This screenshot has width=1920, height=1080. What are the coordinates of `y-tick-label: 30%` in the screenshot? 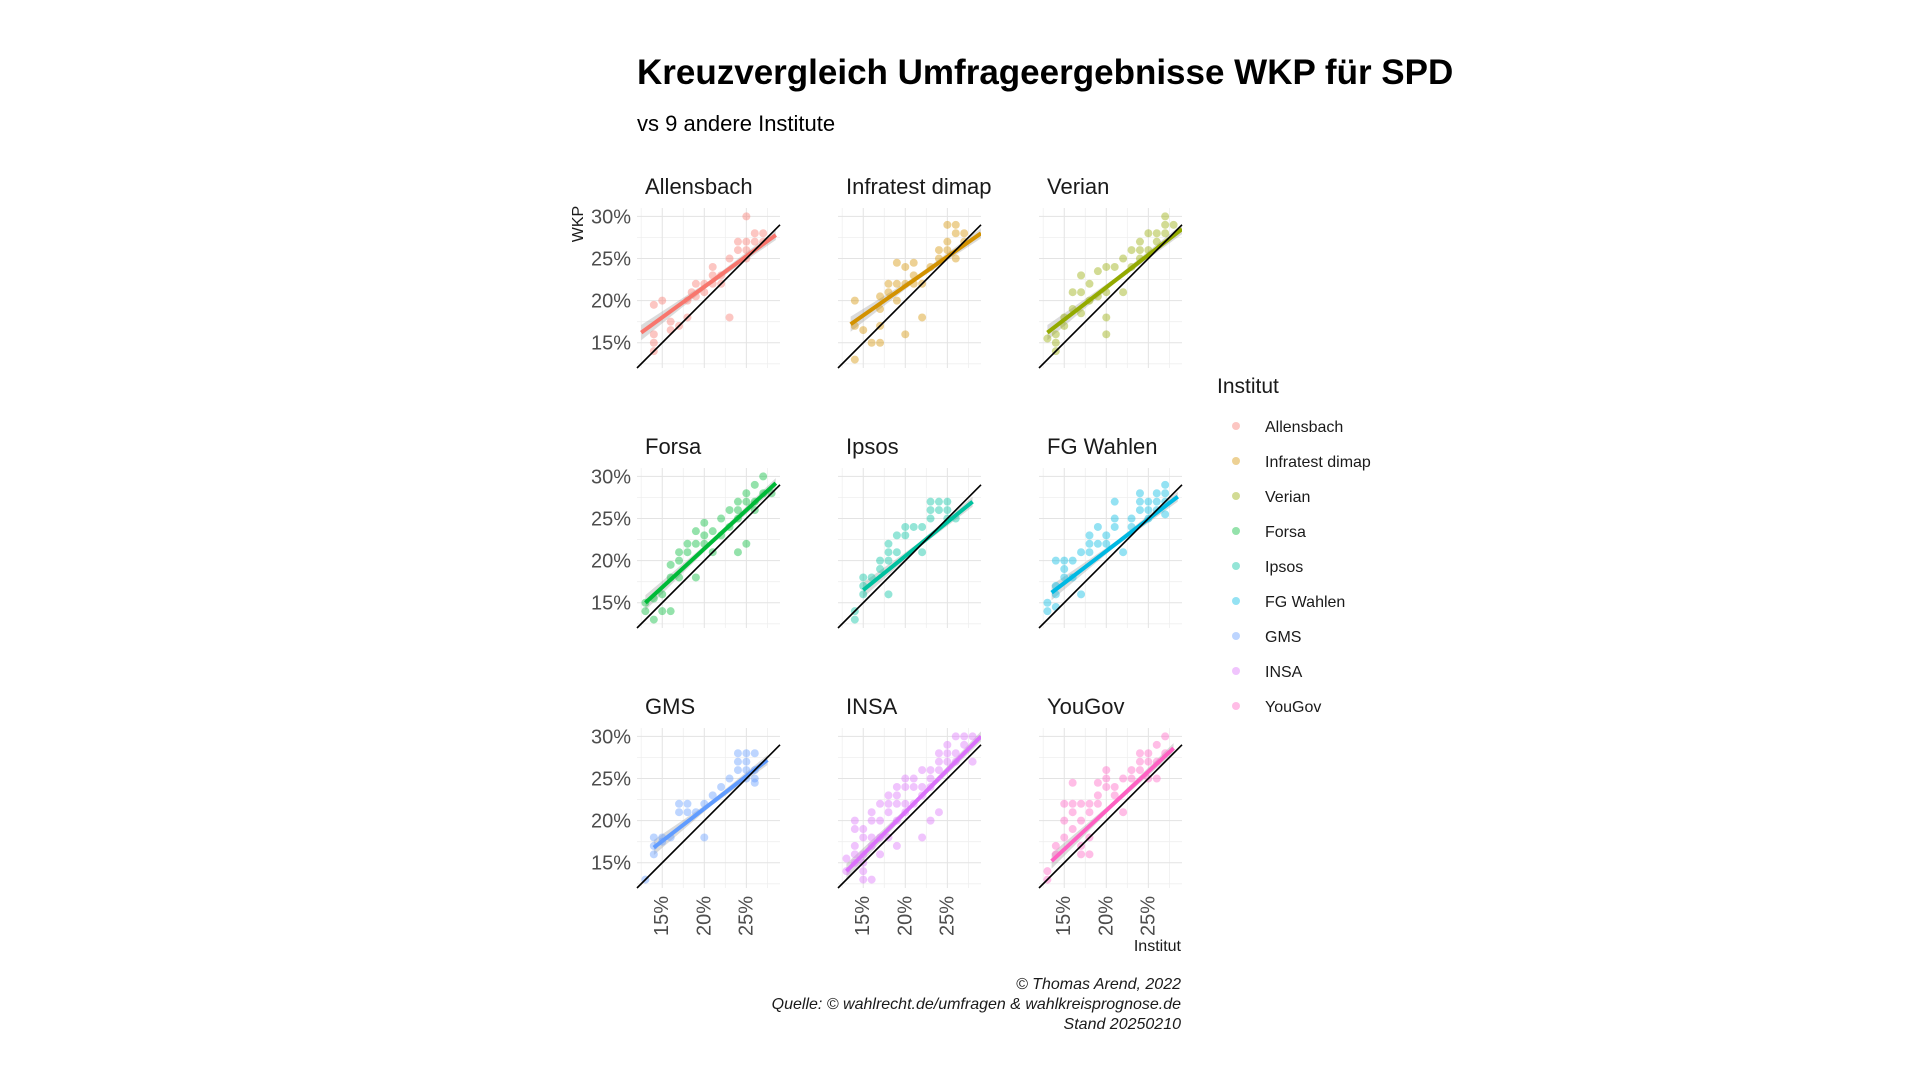 It's located at (611, 737).